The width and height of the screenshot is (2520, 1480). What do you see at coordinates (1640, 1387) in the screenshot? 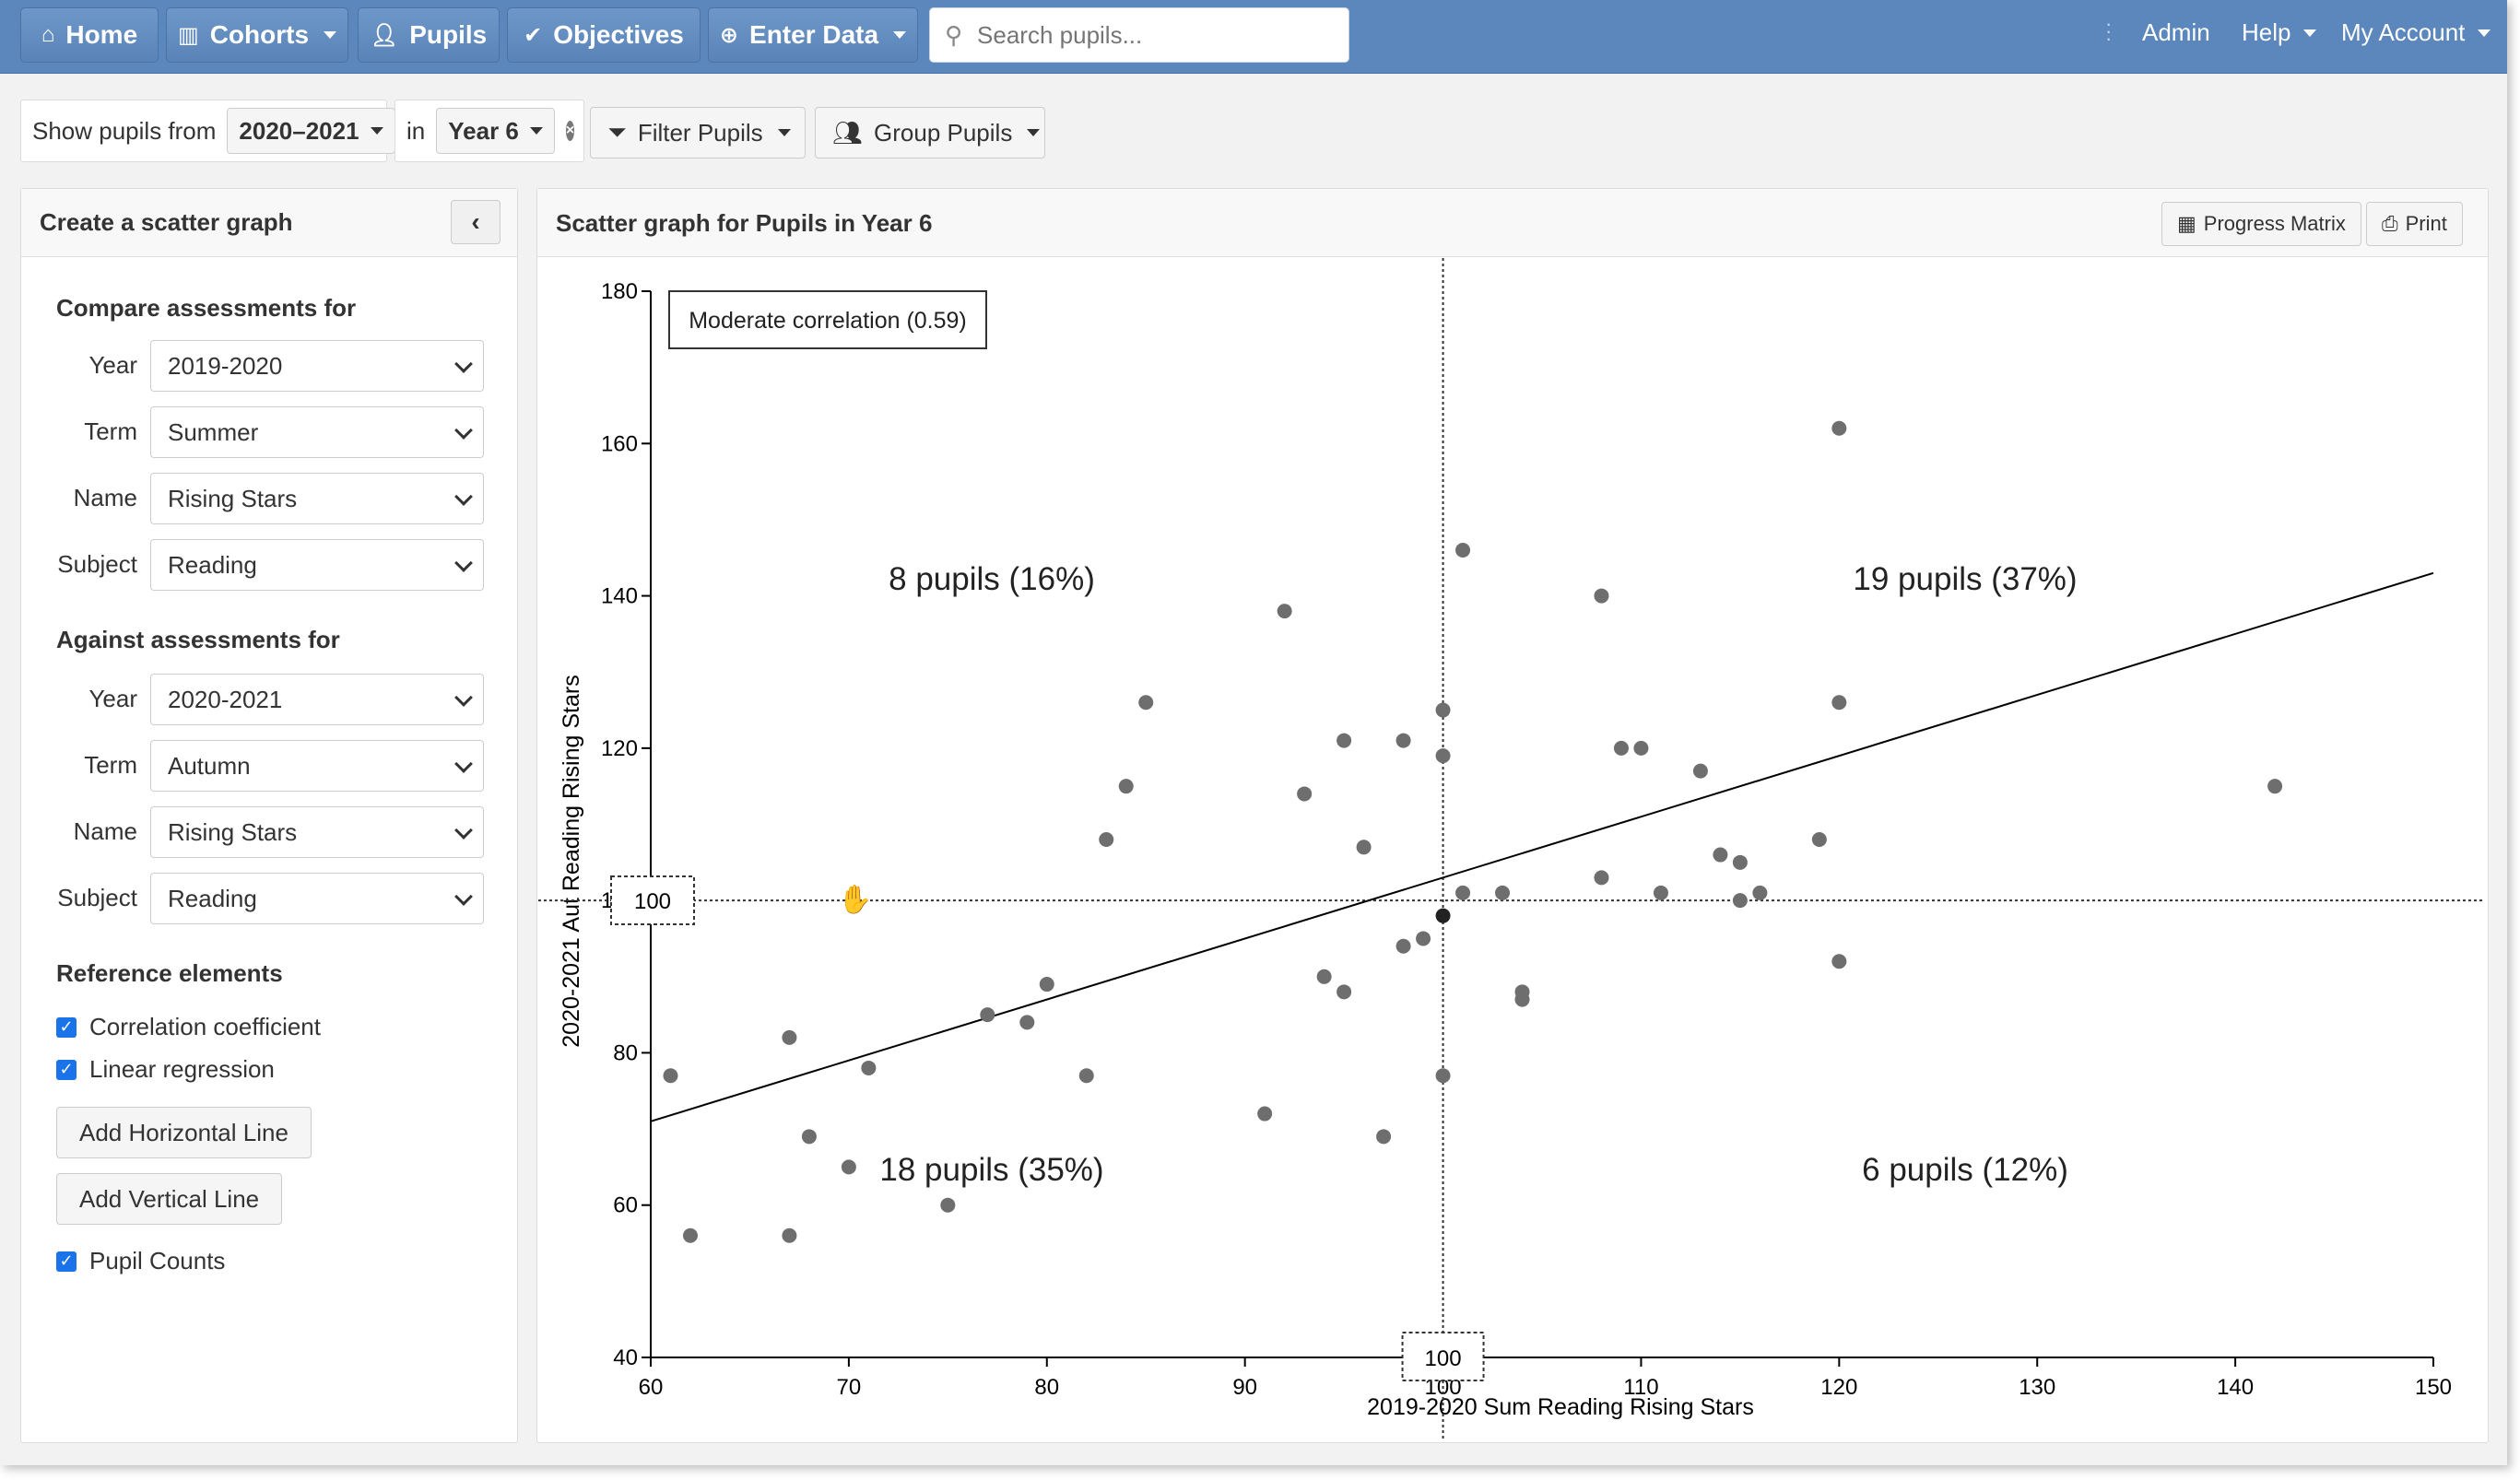
I see `x-tick-label: 110` at bounding box center [1640, 1387].